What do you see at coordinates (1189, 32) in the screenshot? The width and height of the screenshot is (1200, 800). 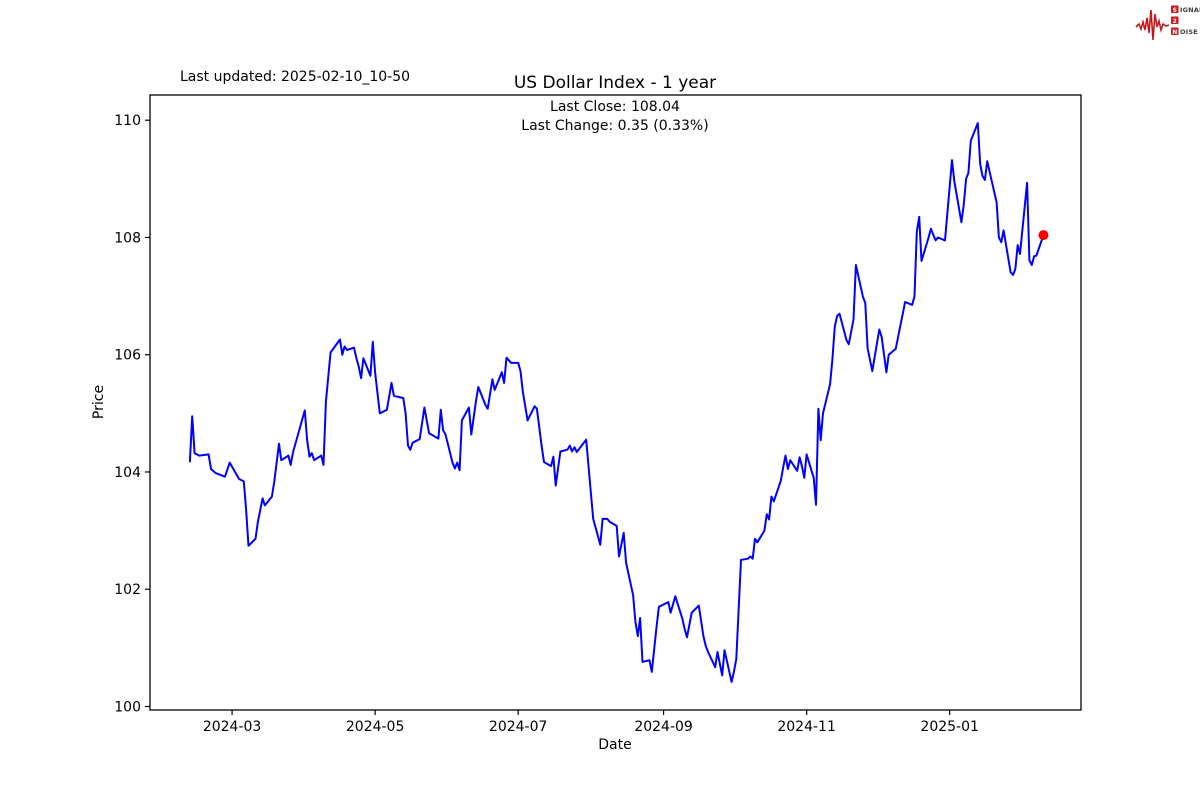 I see `logo-word-rest: OISE` at bounding box center [1189, 32].